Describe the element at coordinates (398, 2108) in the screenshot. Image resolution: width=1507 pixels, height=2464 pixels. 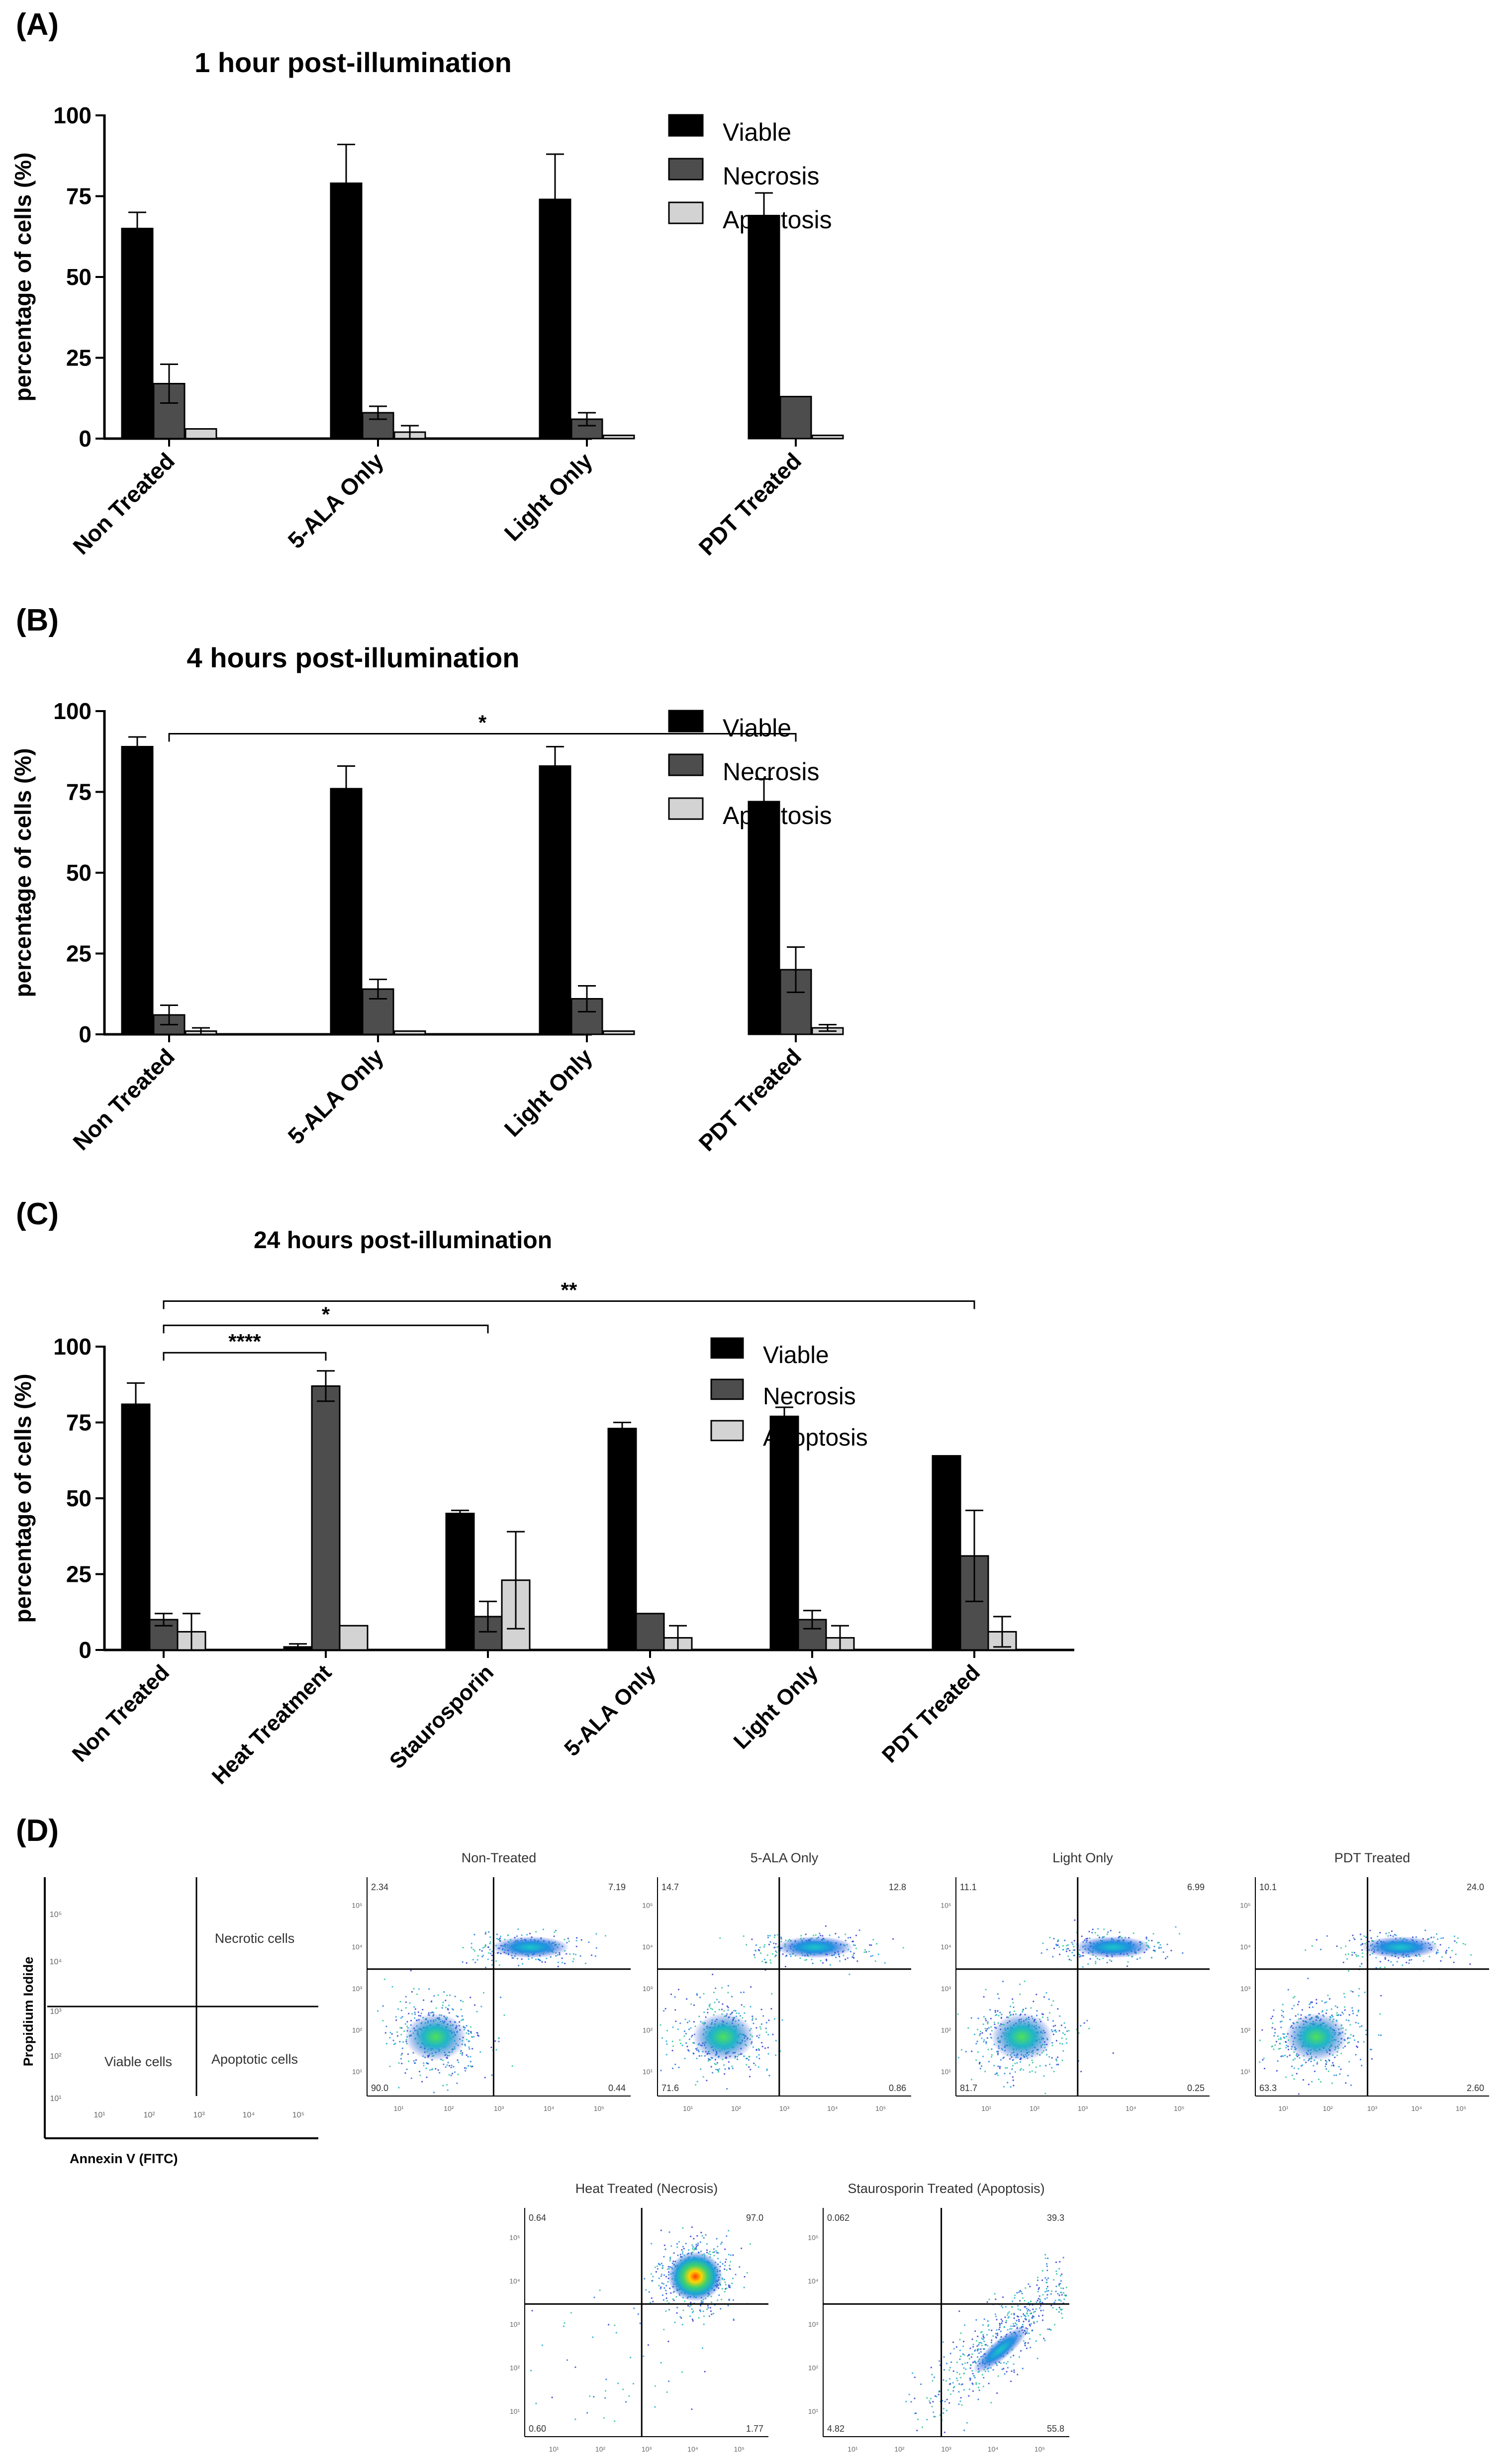
I see `flow-x-tick: 10¹` at that location.